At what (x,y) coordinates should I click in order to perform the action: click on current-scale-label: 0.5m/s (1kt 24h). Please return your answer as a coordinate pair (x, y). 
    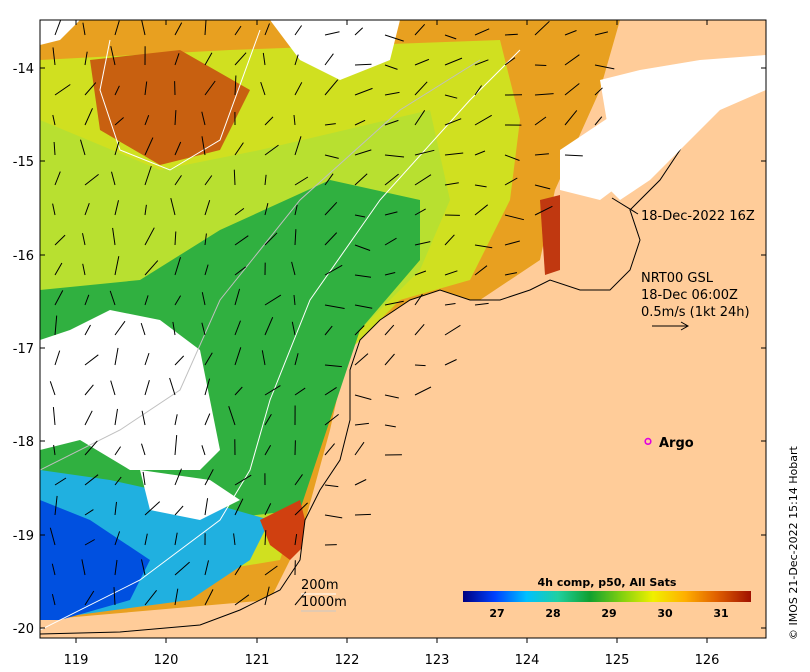
    Looking at the image, I should click on (695, 312).